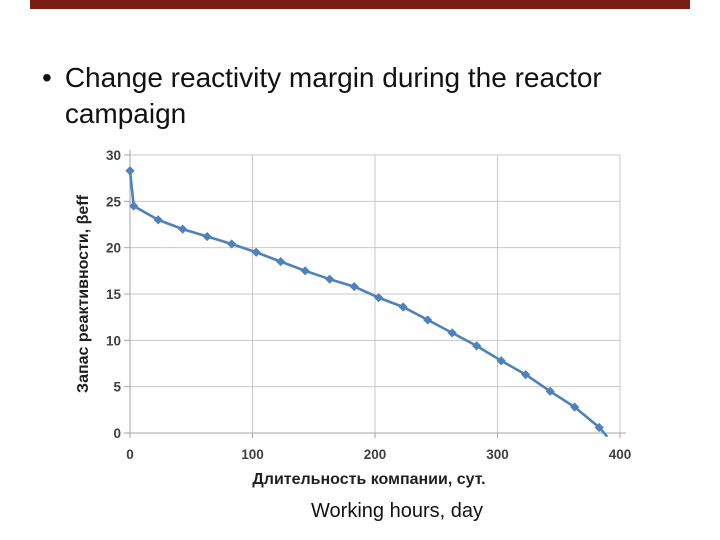 The width and height of the screenshot is (720, 540). Describe the element at coordinates (130, 454) in the screenshot. I see `x-tick-label: 0` at that location.